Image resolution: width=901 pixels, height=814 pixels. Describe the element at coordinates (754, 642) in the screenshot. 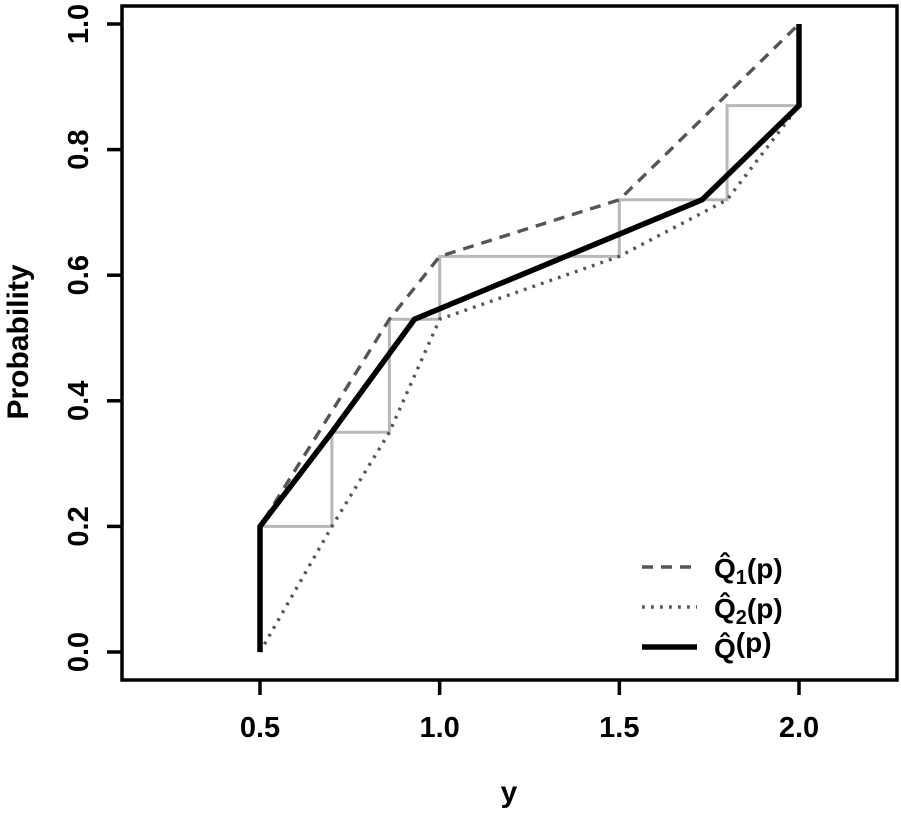

I see `legend-q-rest: (p)` at that location.